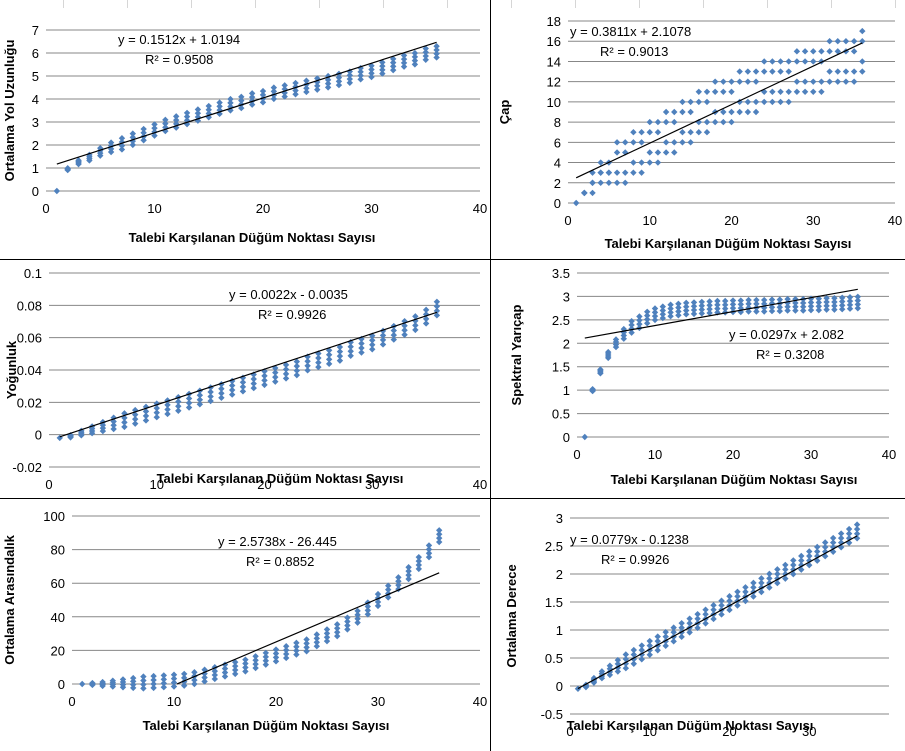 The height and width of the screenshot is (751, 905). What do you see at coordinates (629, 539) in the screenshot?
I see `trendline-equation: y = 0.0779x - 0.1238` at bounding box center [629, 539].